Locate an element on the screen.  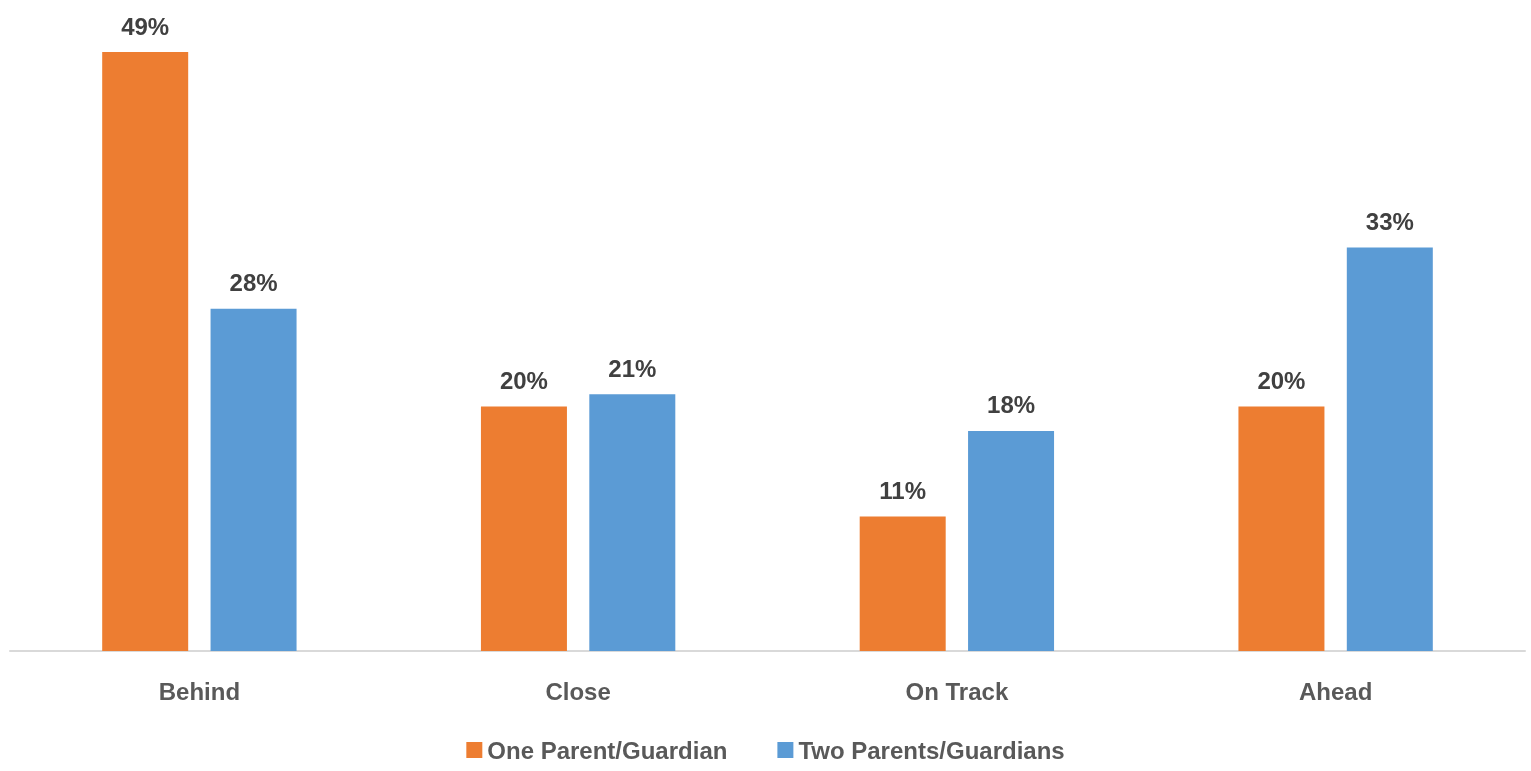
data-label: 49% is located at coordinates (145, 26).